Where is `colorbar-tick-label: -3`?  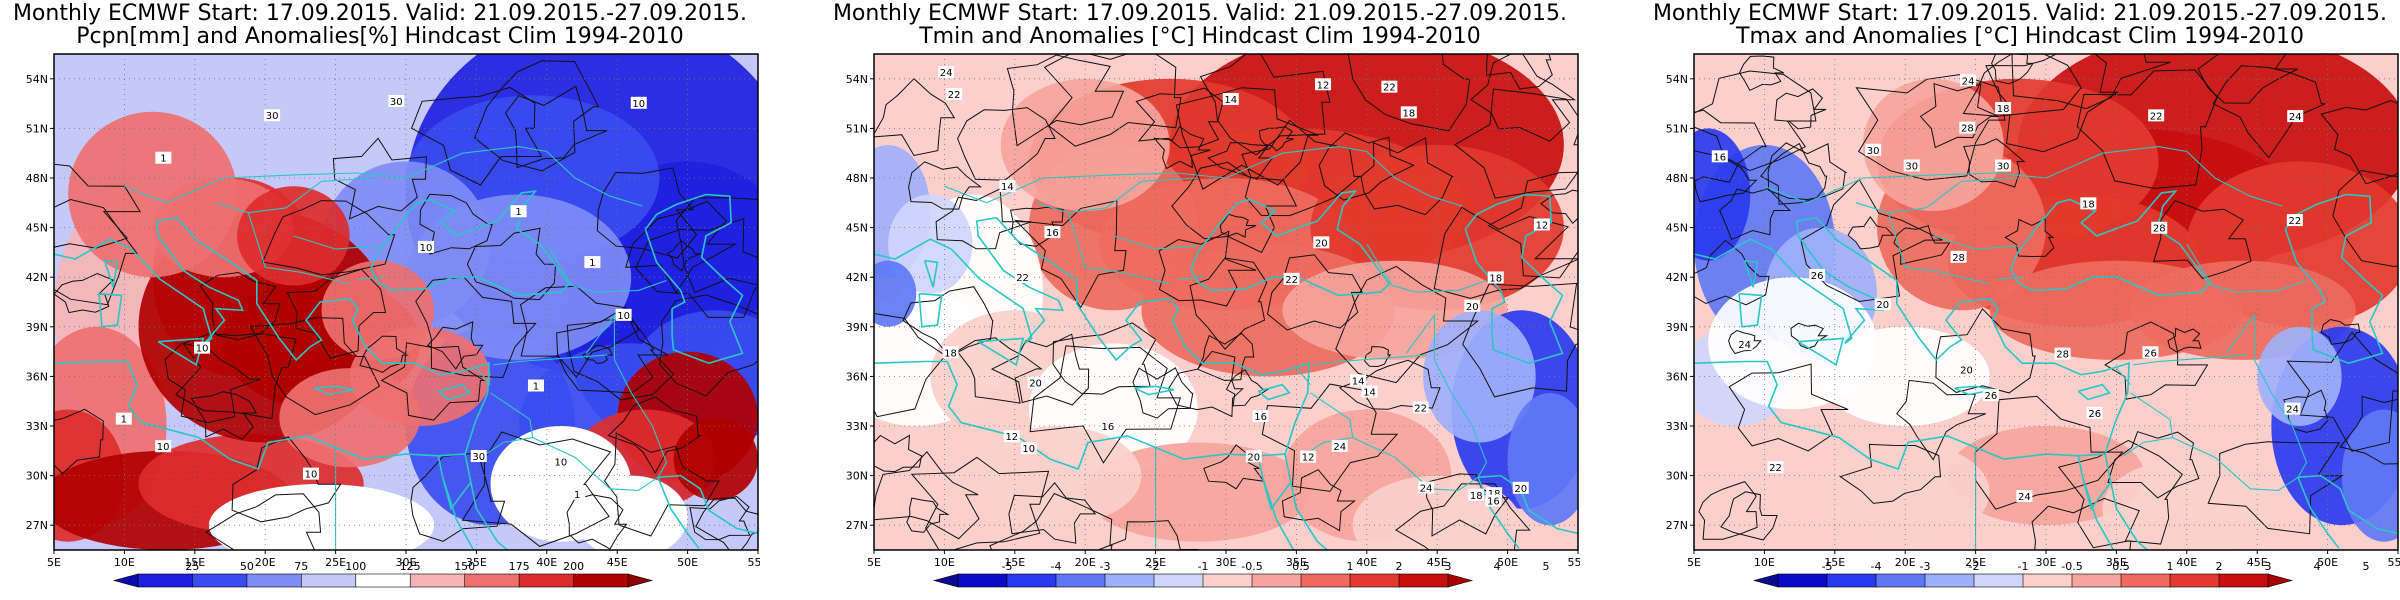 colorbar-tick-label: -3 is located at coordinates (1925, 566).